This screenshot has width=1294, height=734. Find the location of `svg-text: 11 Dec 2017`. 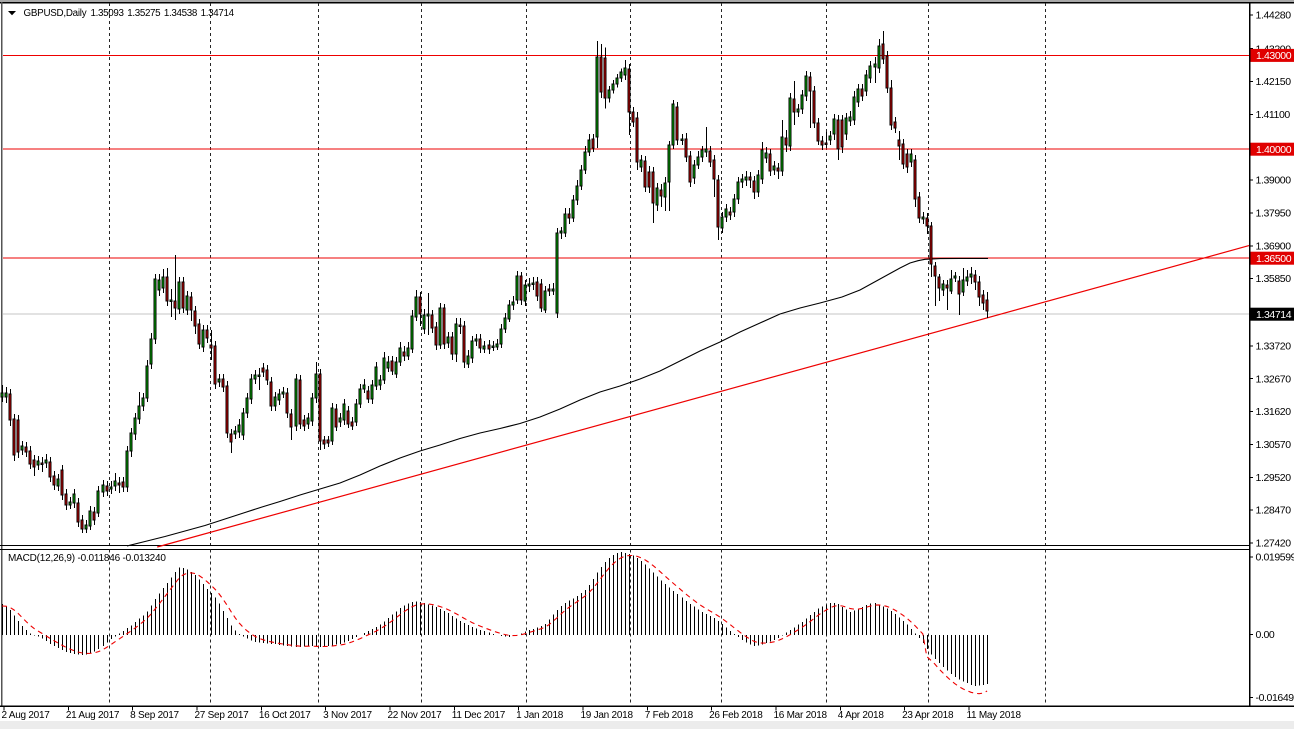

svg-text: 11 Dec 2017 is located at coordinates (479, 715).